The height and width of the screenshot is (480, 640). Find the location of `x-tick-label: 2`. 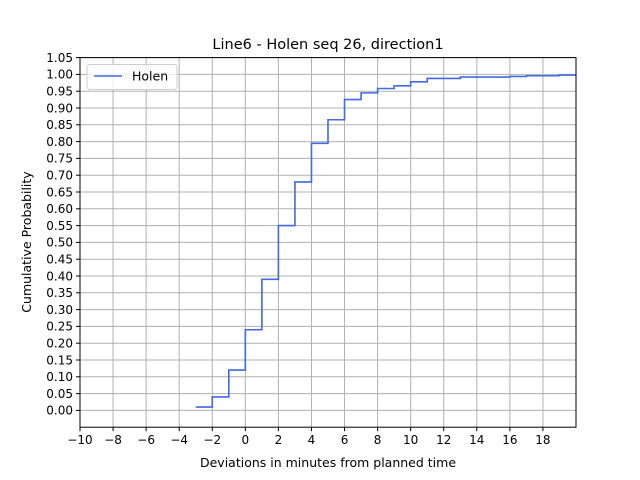

x-tick-label: 2 is located at coordinates (279, 440).